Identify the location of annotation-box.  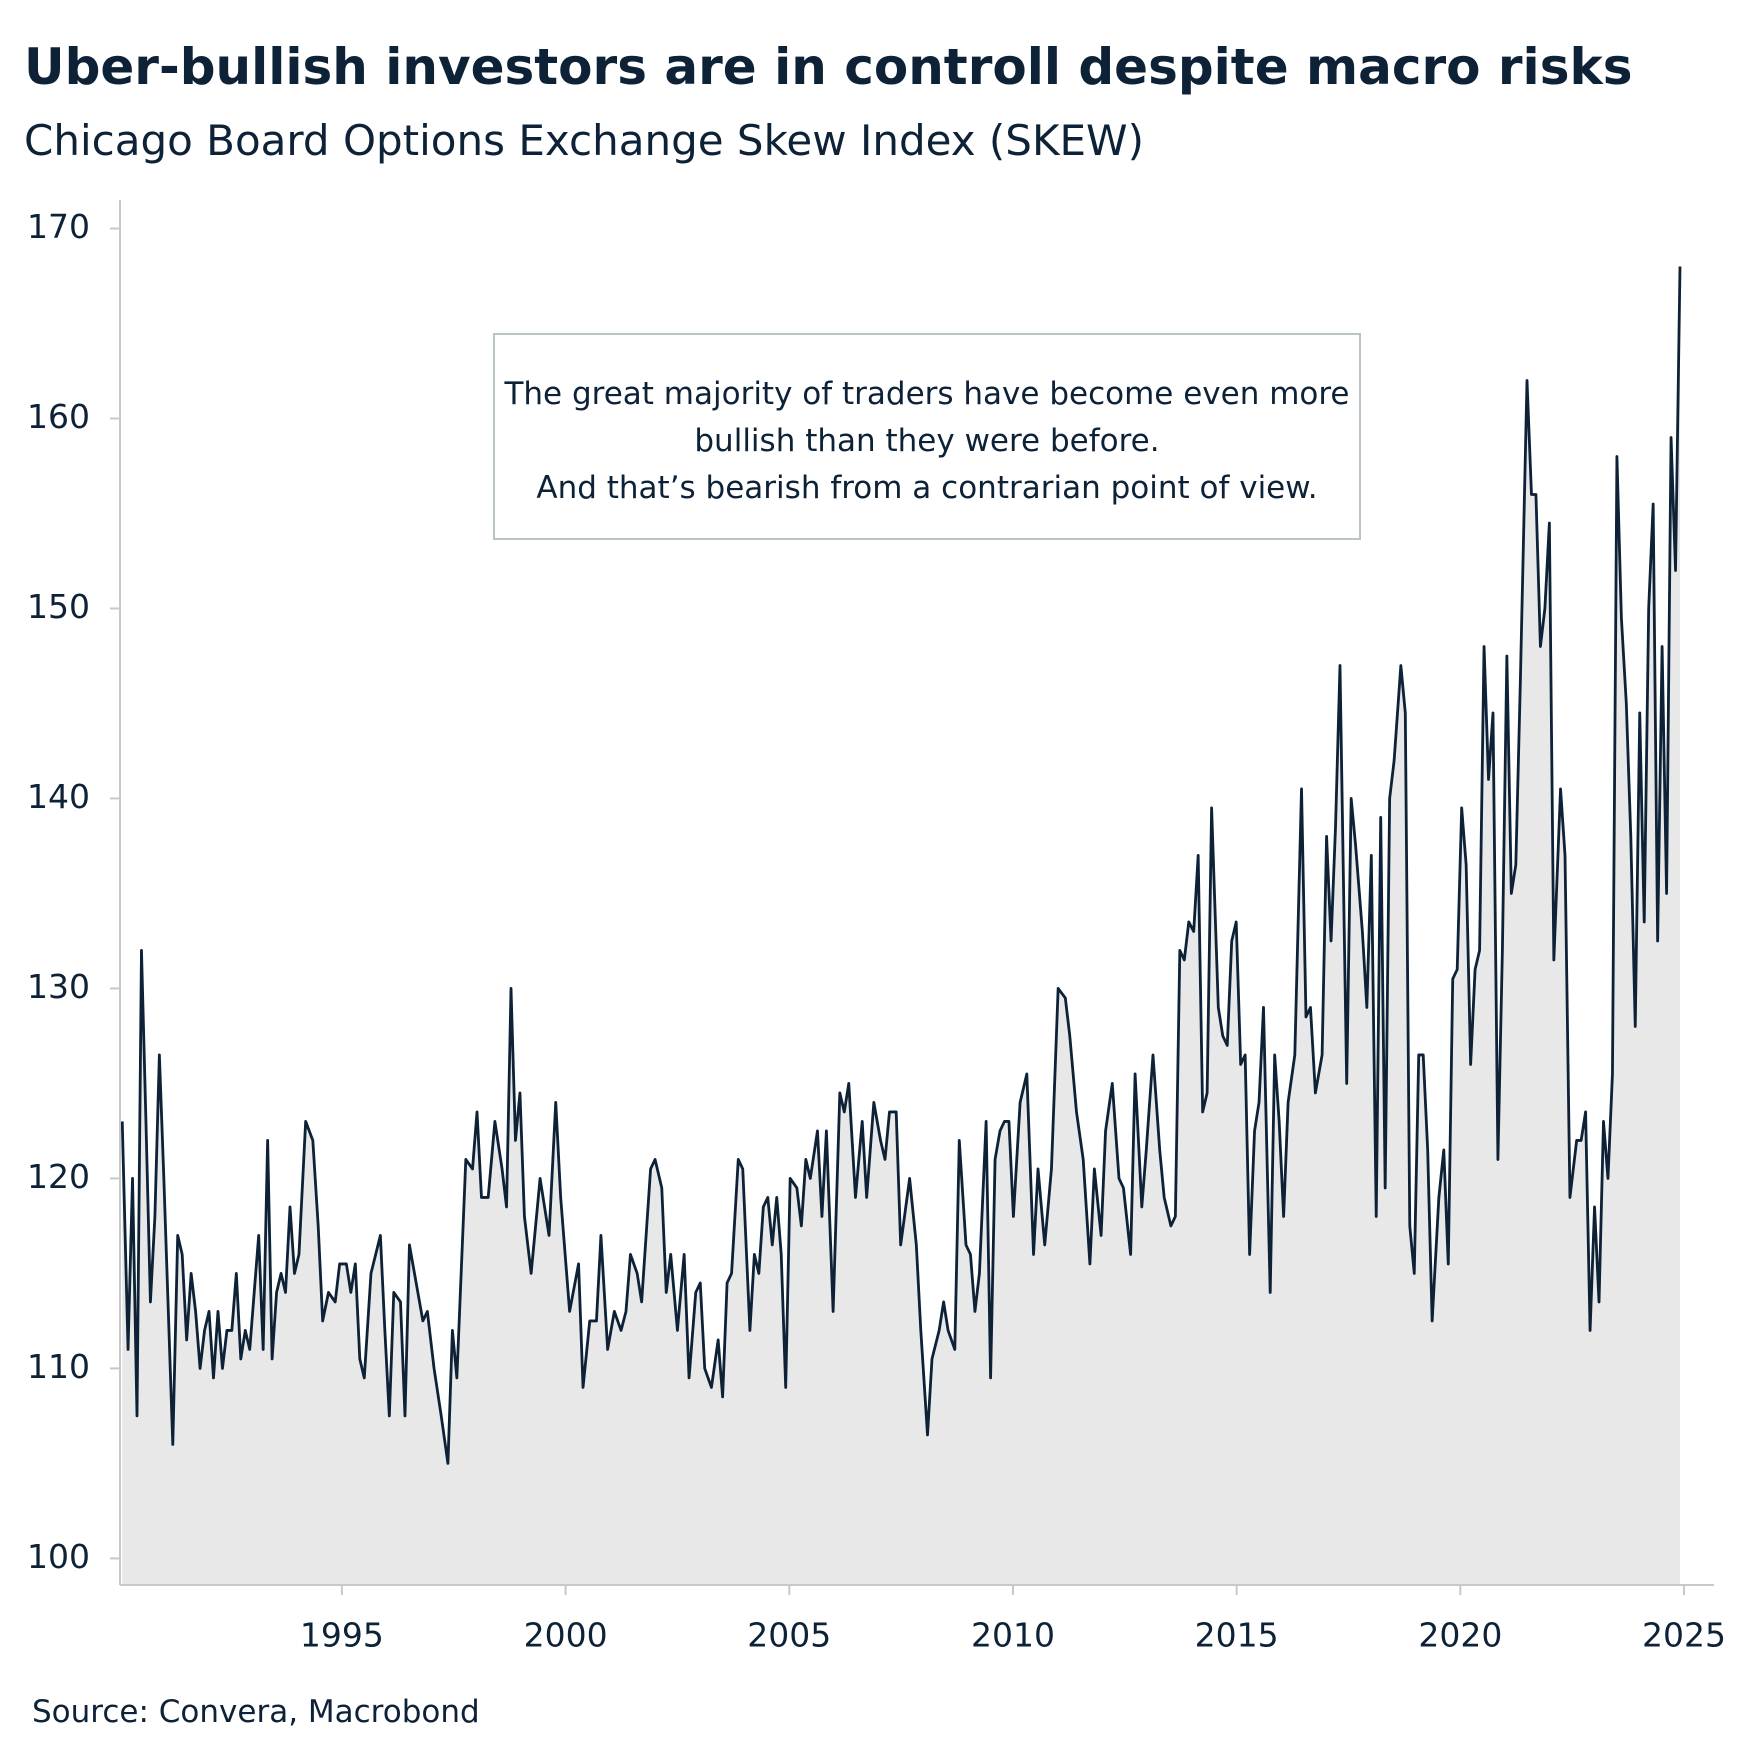
(927, 436).